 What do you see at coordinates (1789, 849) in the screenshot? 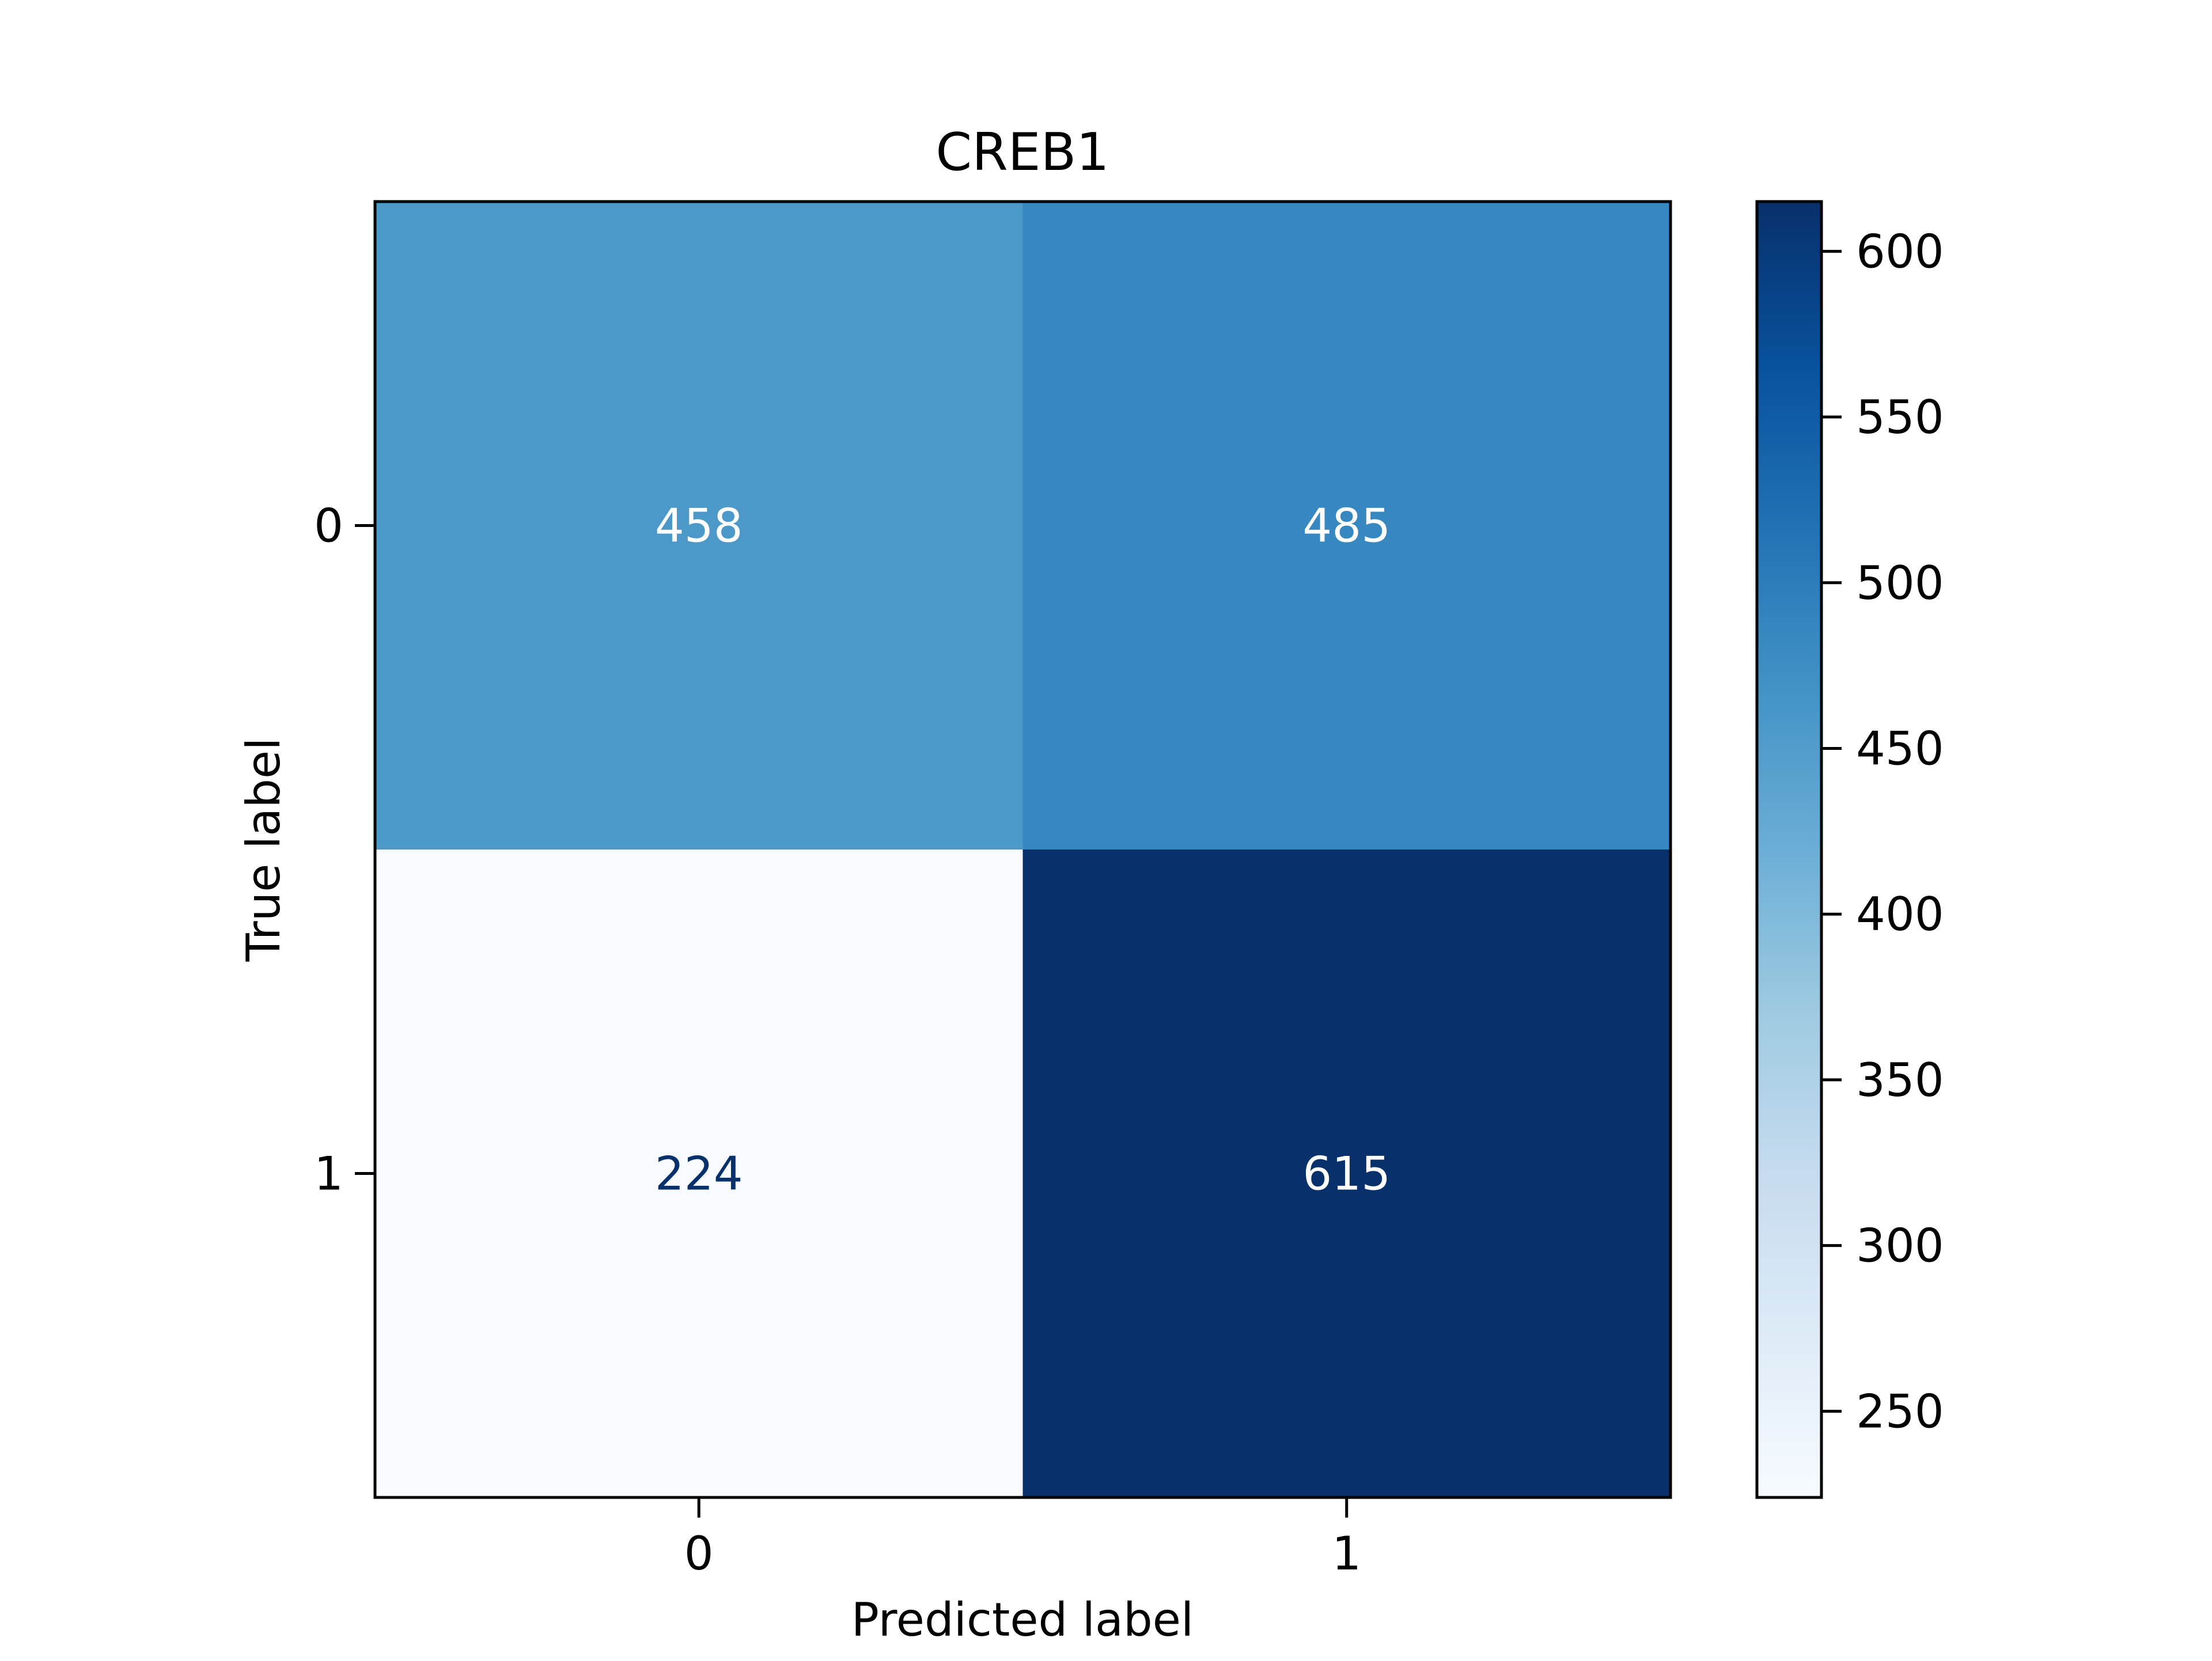
I see `colorbar` at bounding box center [1789, 849].